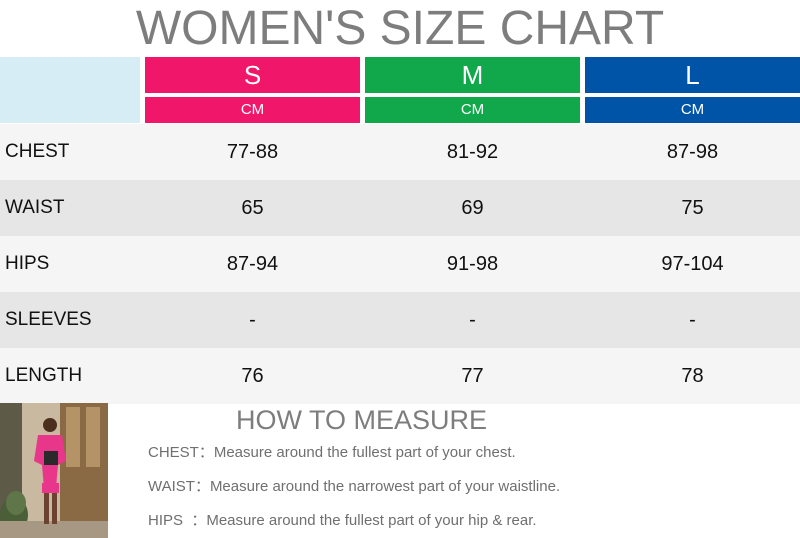 The width and height of the screenshot is (800, 538). What do you see at coordinates (692, 152) in the screenshot?
I see `cell-value-l: 87-98` at bounding box center [692, 152].